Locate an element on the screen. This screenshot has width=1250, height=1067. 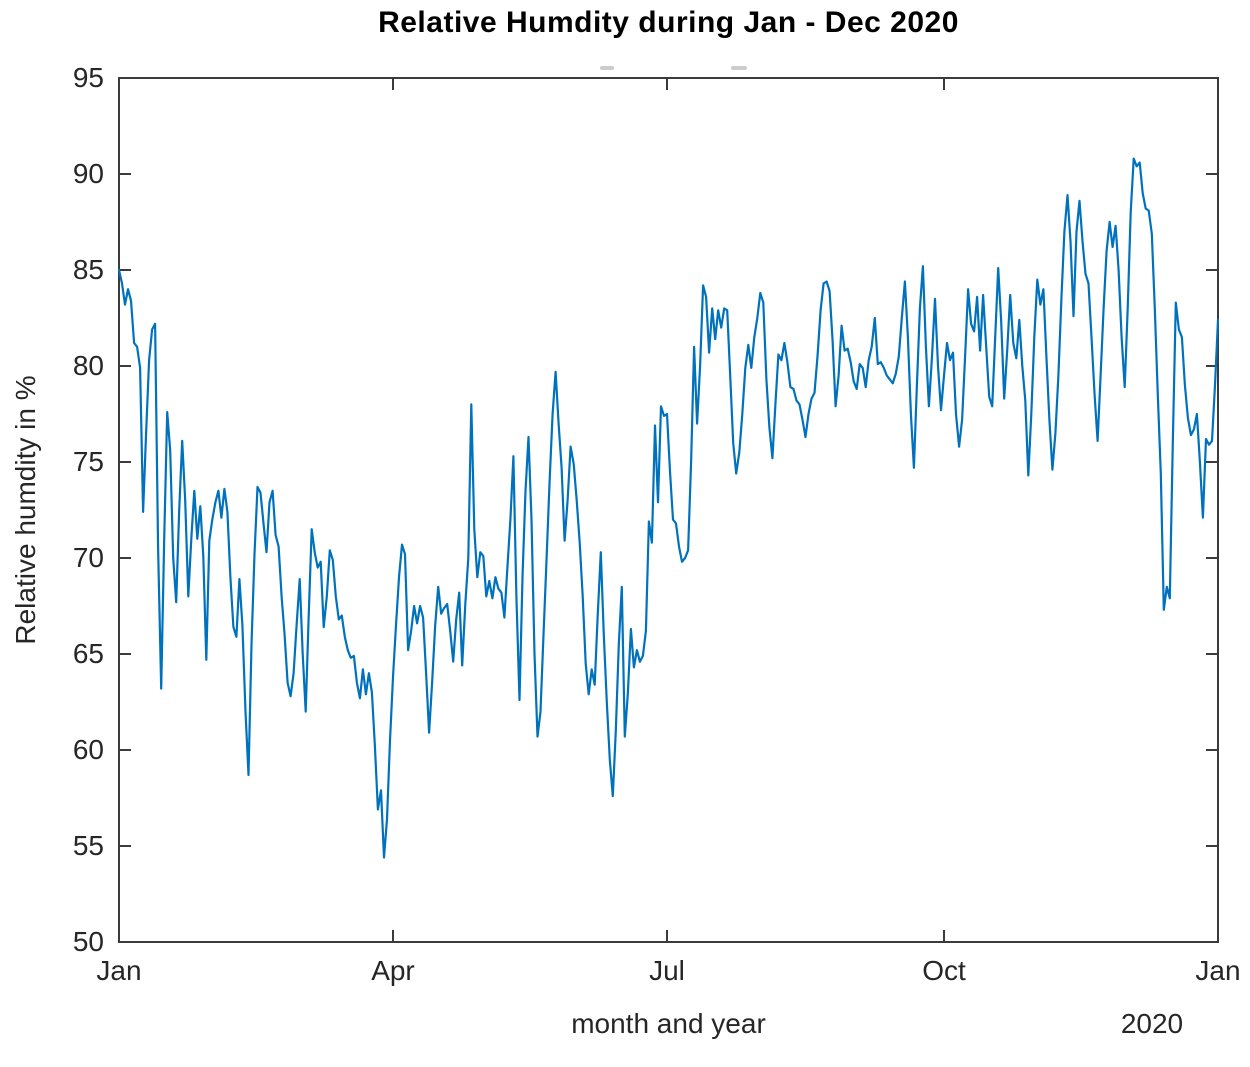
y-tick-label: 70 is located at coordinates (88, 557).